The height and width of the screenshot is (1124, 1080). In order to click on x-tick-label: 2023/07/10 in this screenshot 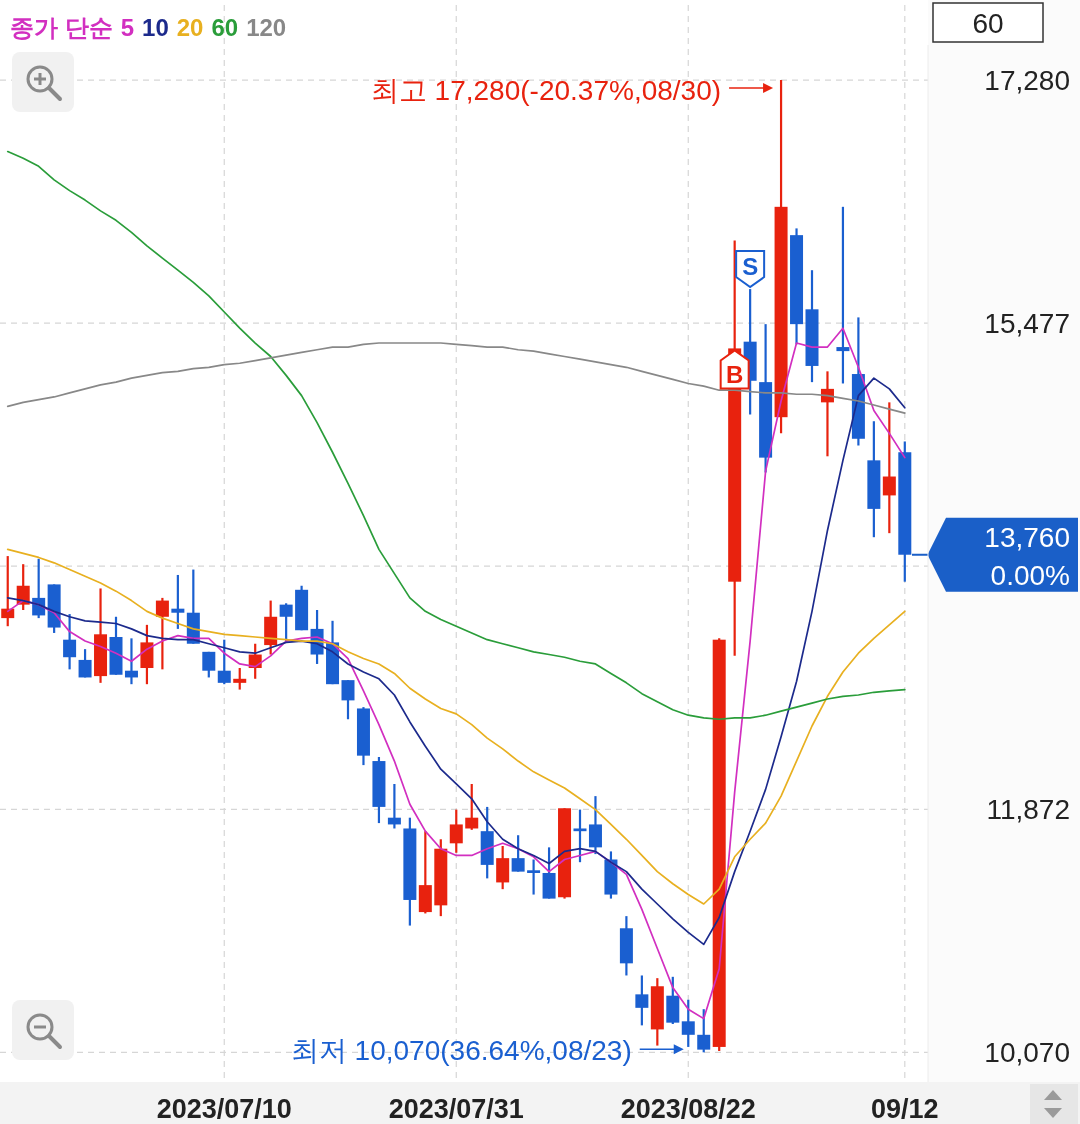, I will do `click(224, 1109)`.